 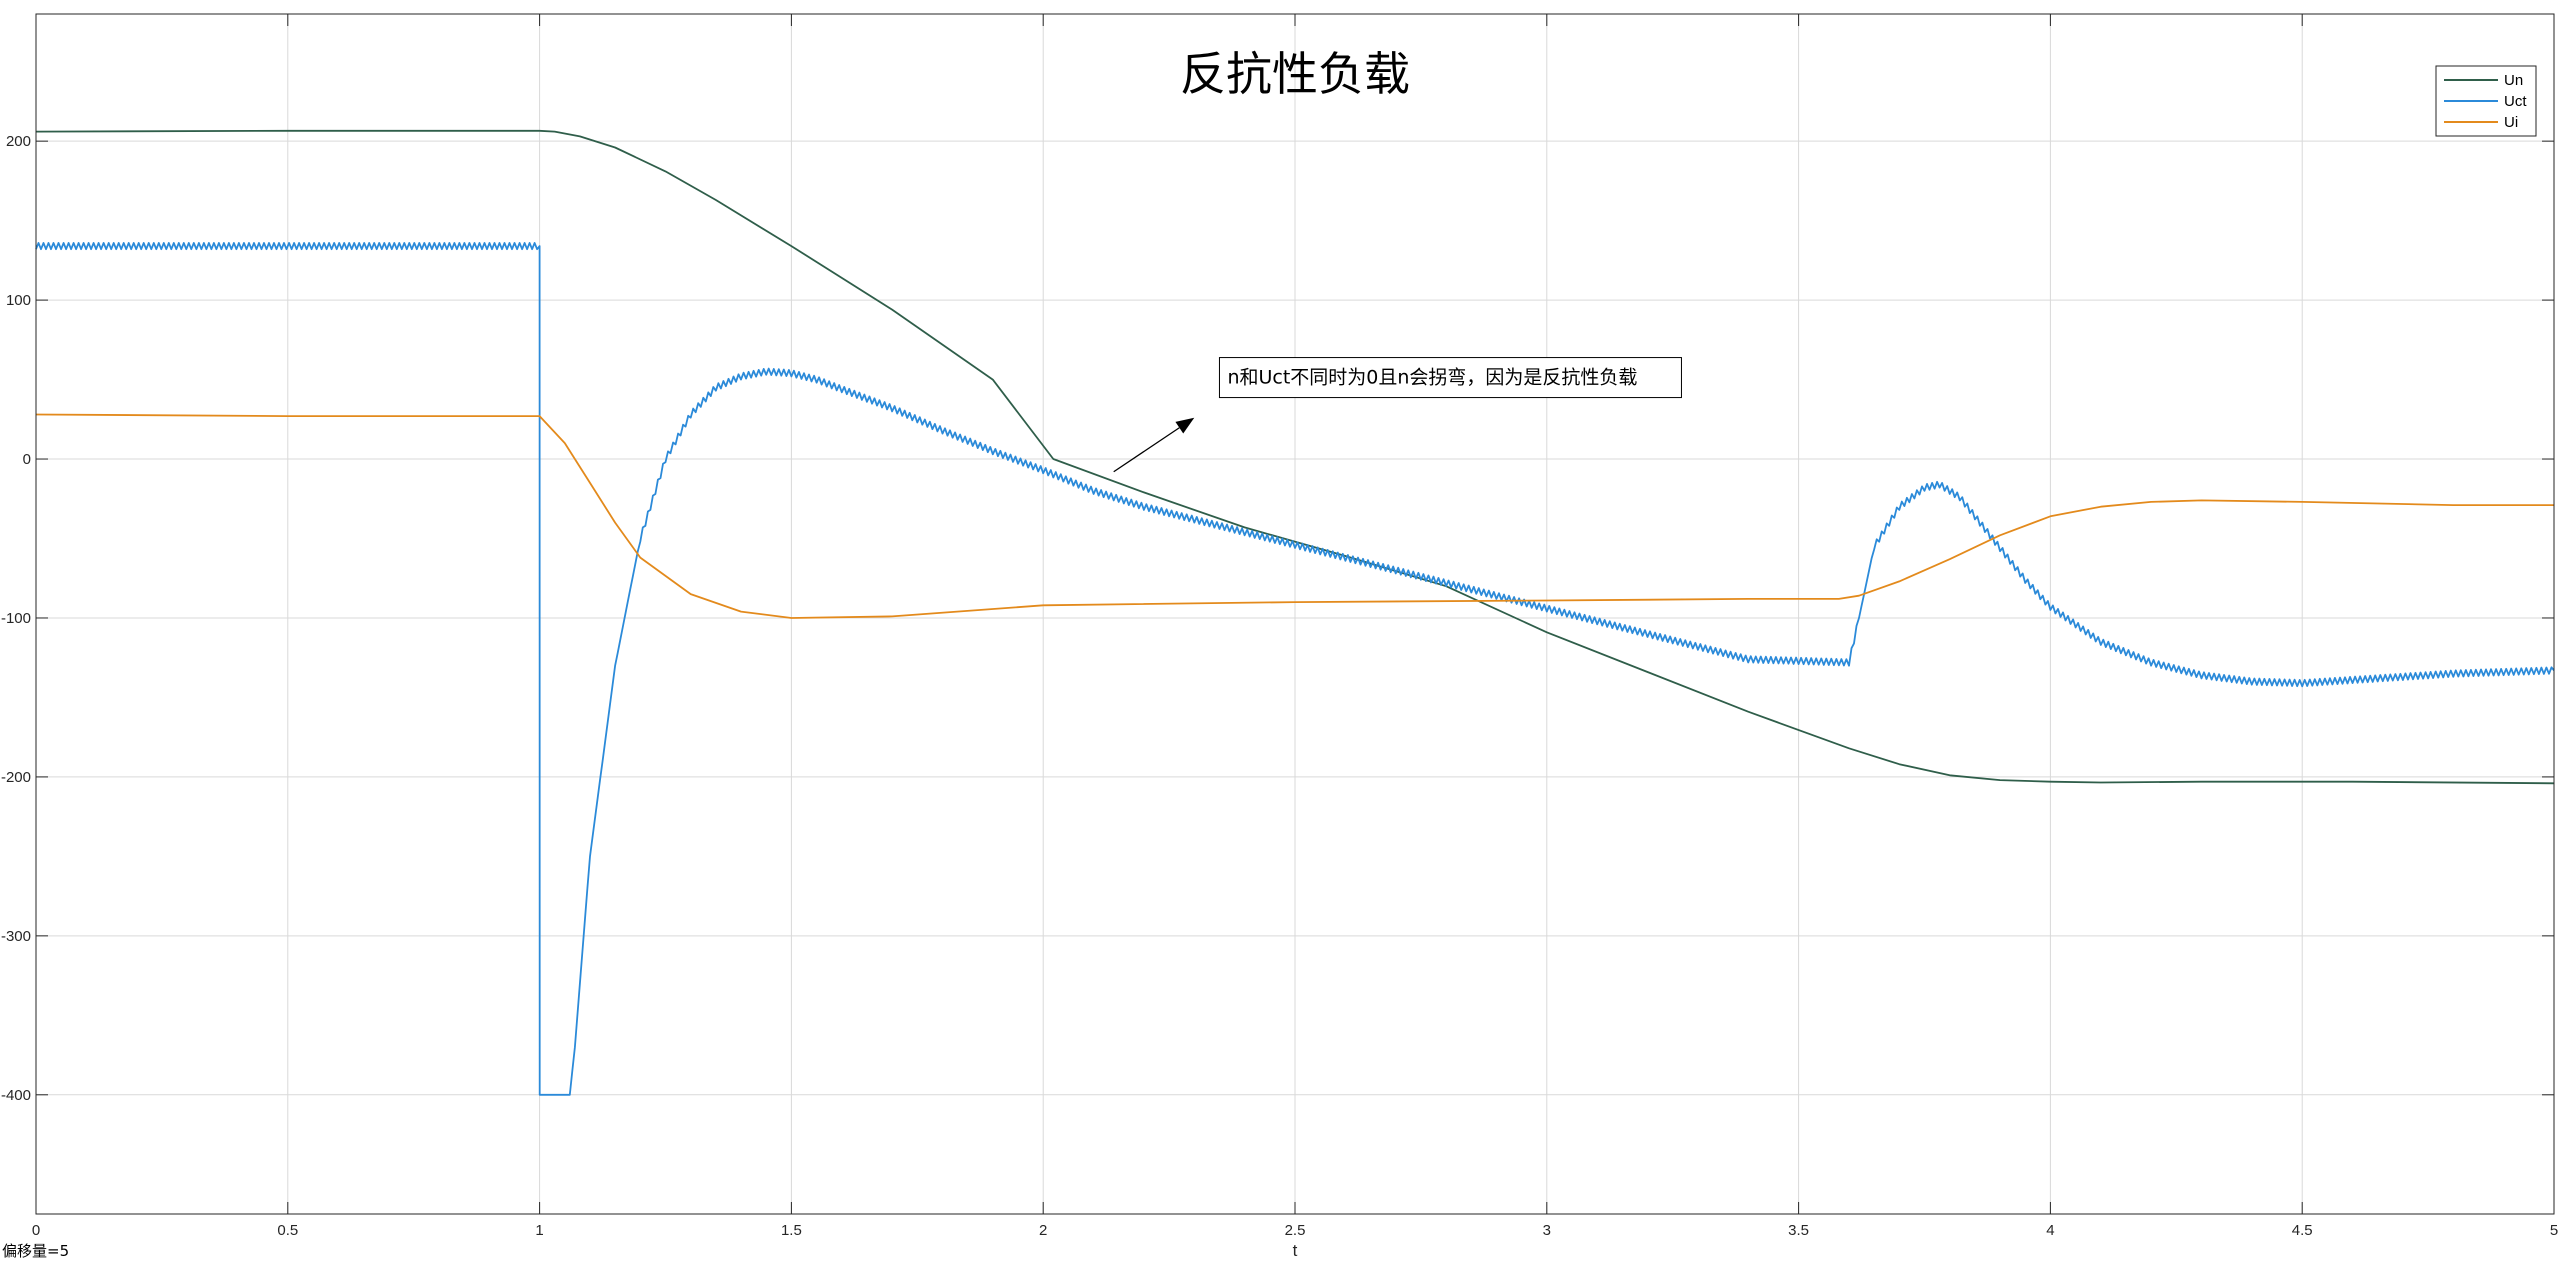 I want to click on footer-note: 偏移量=5, so click(x=35, y=1251).